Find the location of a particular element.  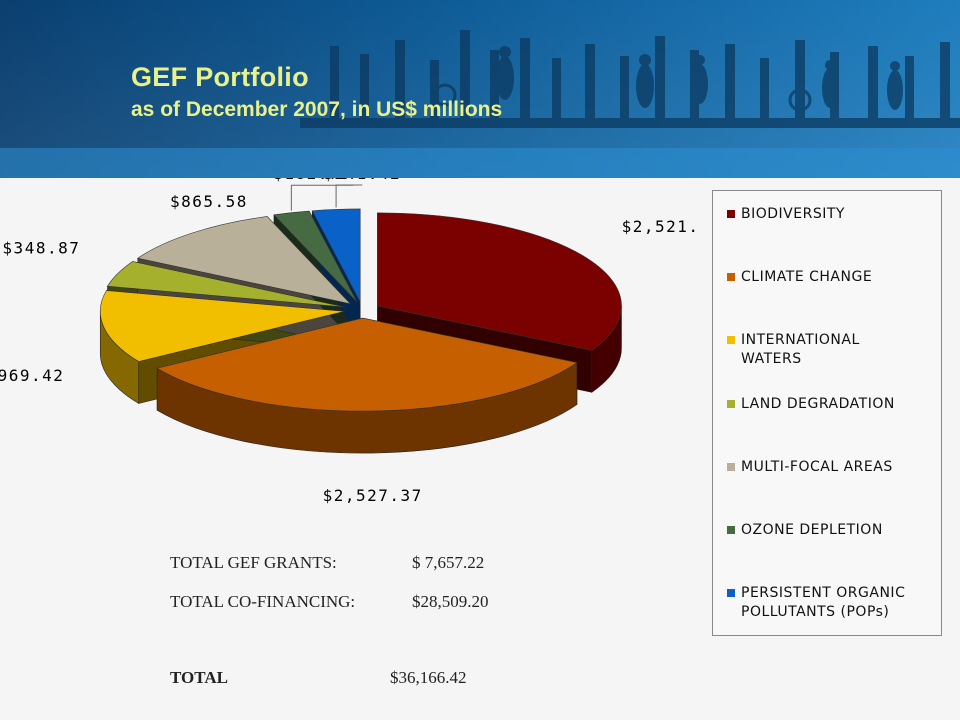

legend-item-land-degradation: LAND DEGRADATION is located at coordinates (811, 404).